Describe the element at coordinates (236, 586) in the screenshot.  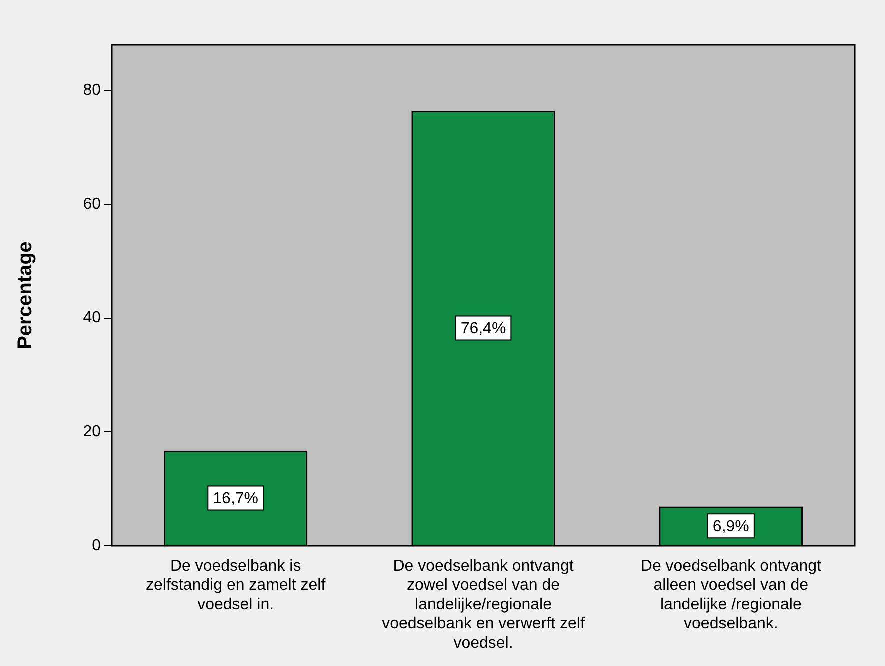
I see `x-tick-label: De voedselbank is zelfstandig en zamelt zelf voedsel in.` at that location.